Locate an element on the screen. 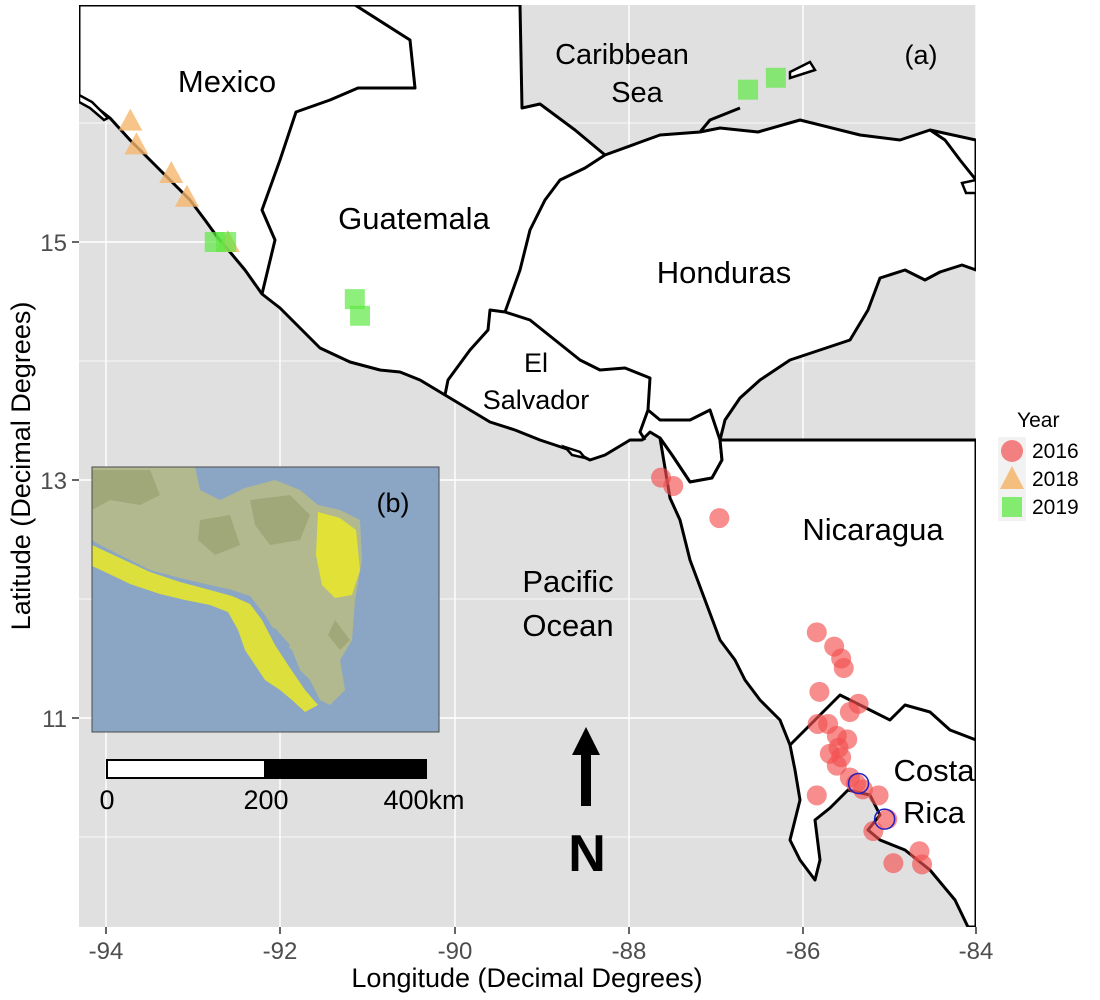 The image size is (1100, 1000). y-tick-label: 13 is located at coordinates (53, 481).